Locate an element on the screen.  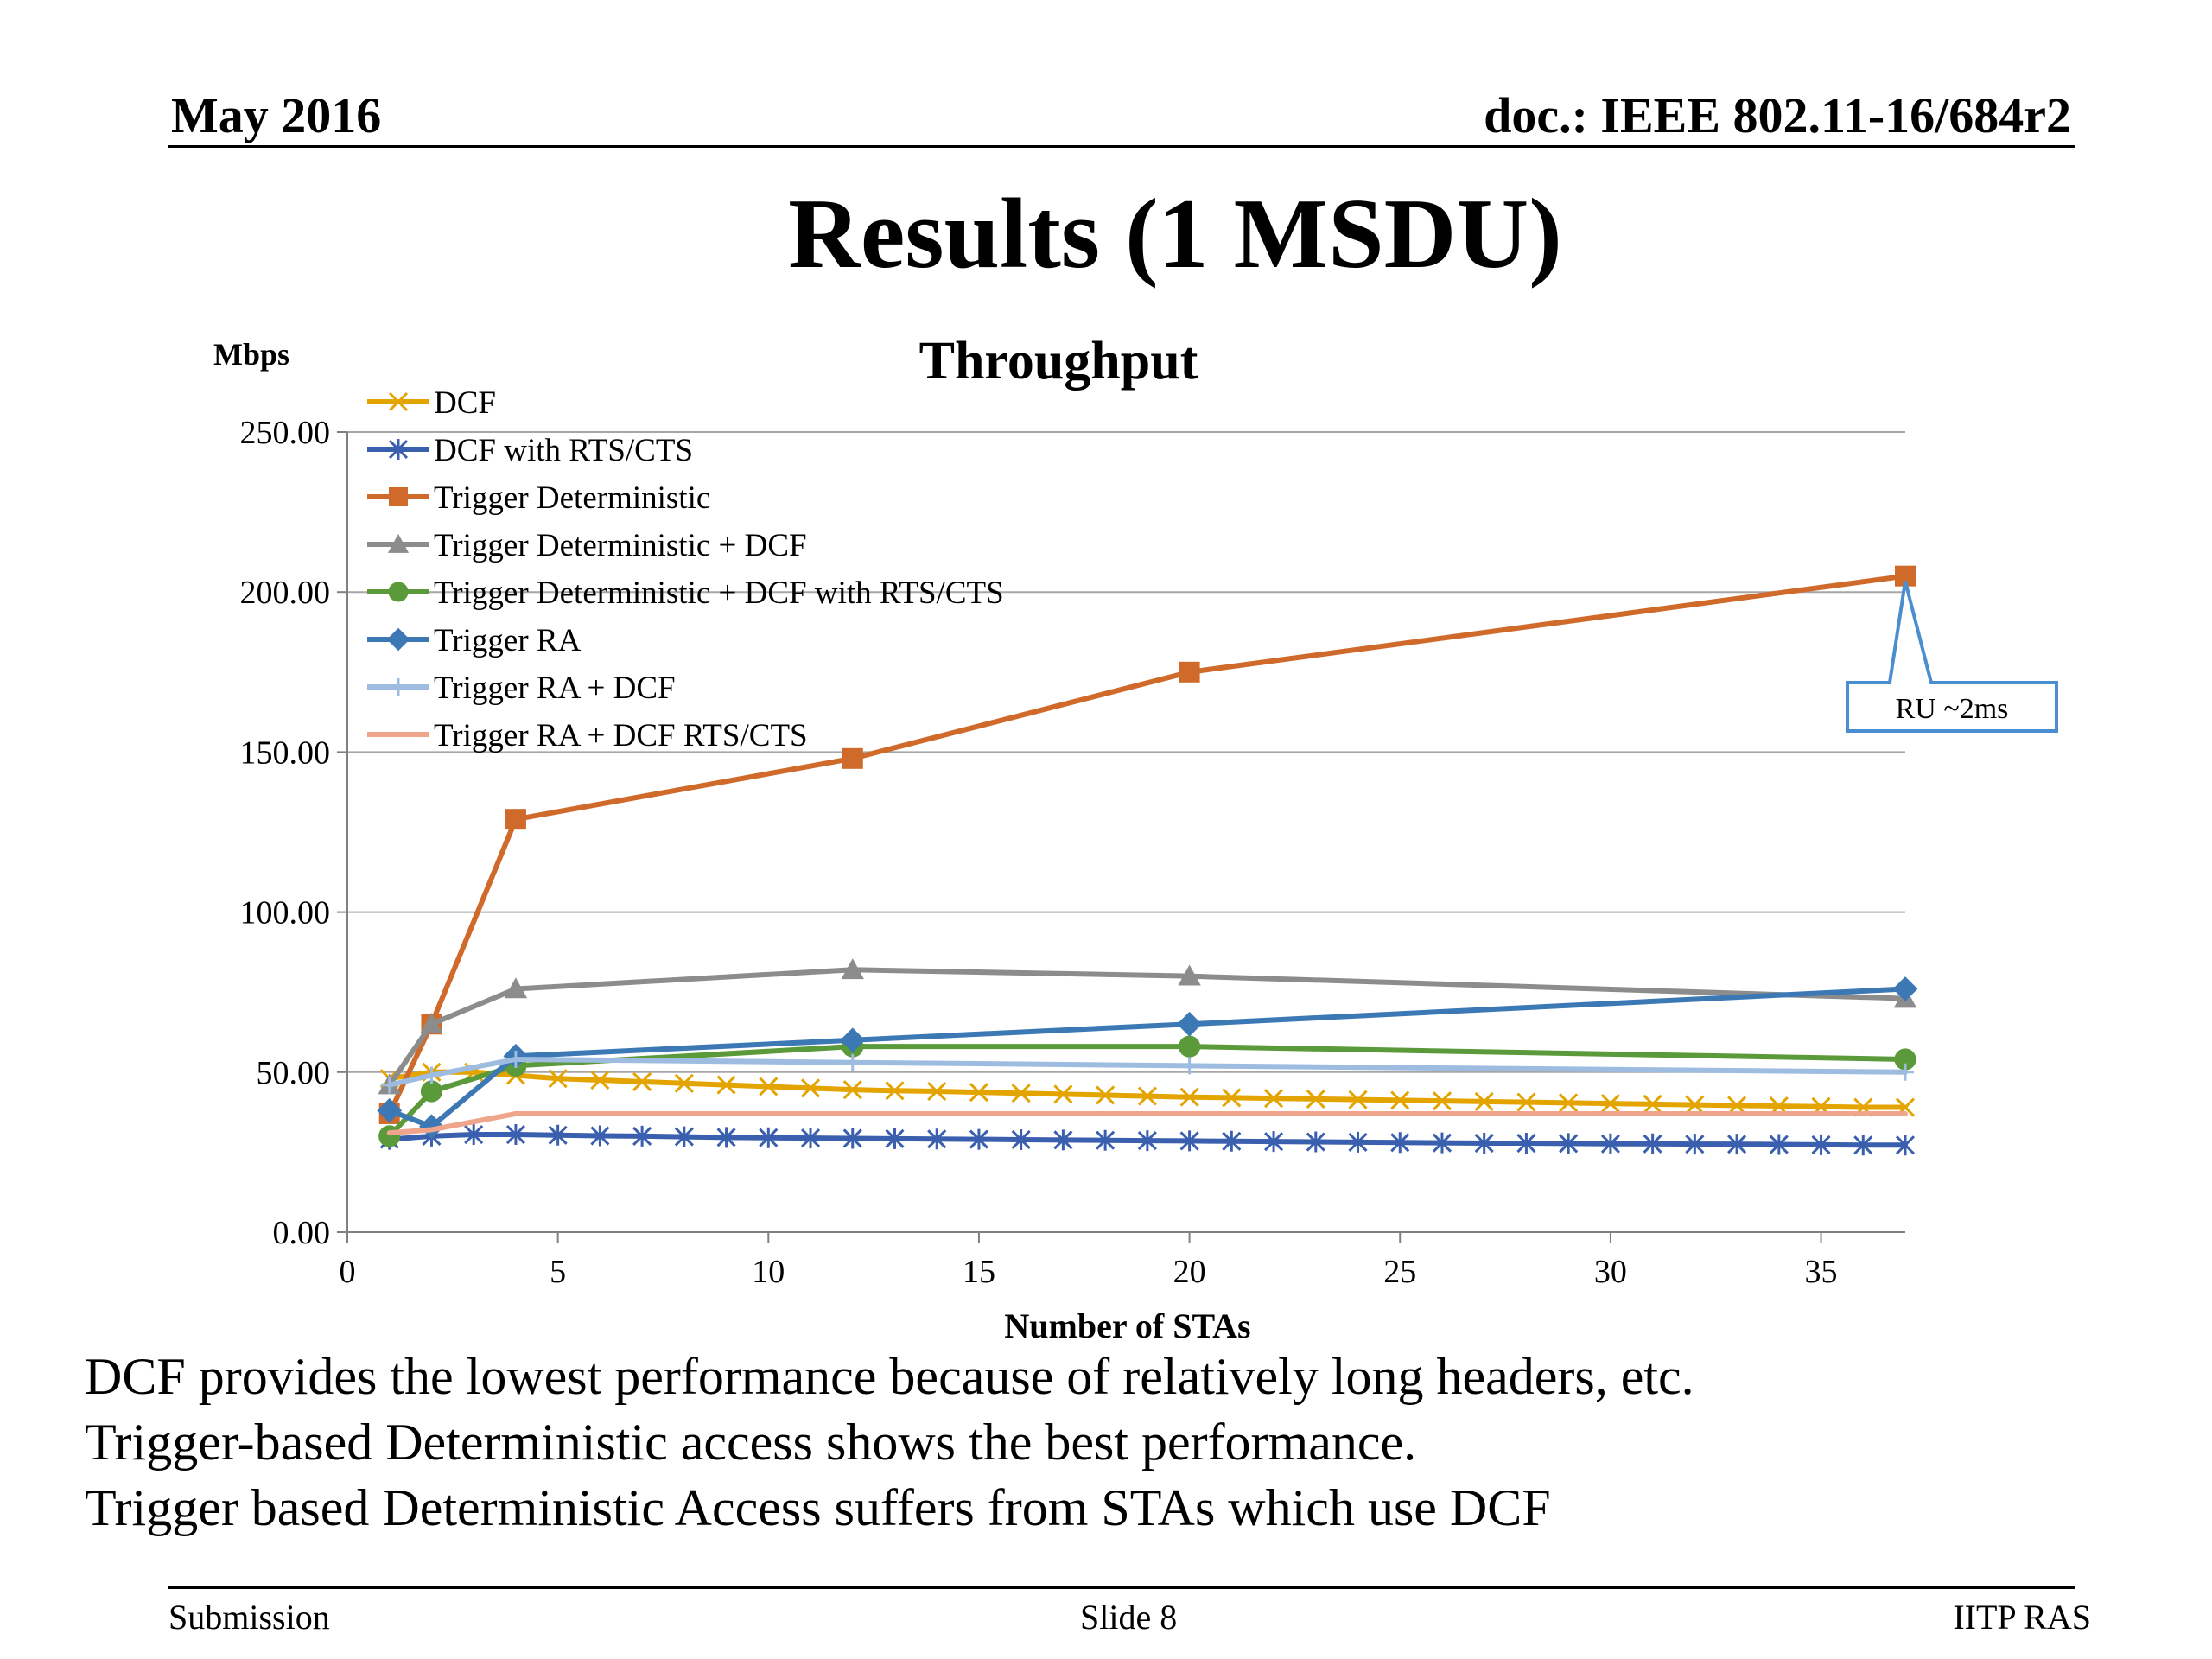
x-tick-label: 25 is located at coordinates (1399, 1272).